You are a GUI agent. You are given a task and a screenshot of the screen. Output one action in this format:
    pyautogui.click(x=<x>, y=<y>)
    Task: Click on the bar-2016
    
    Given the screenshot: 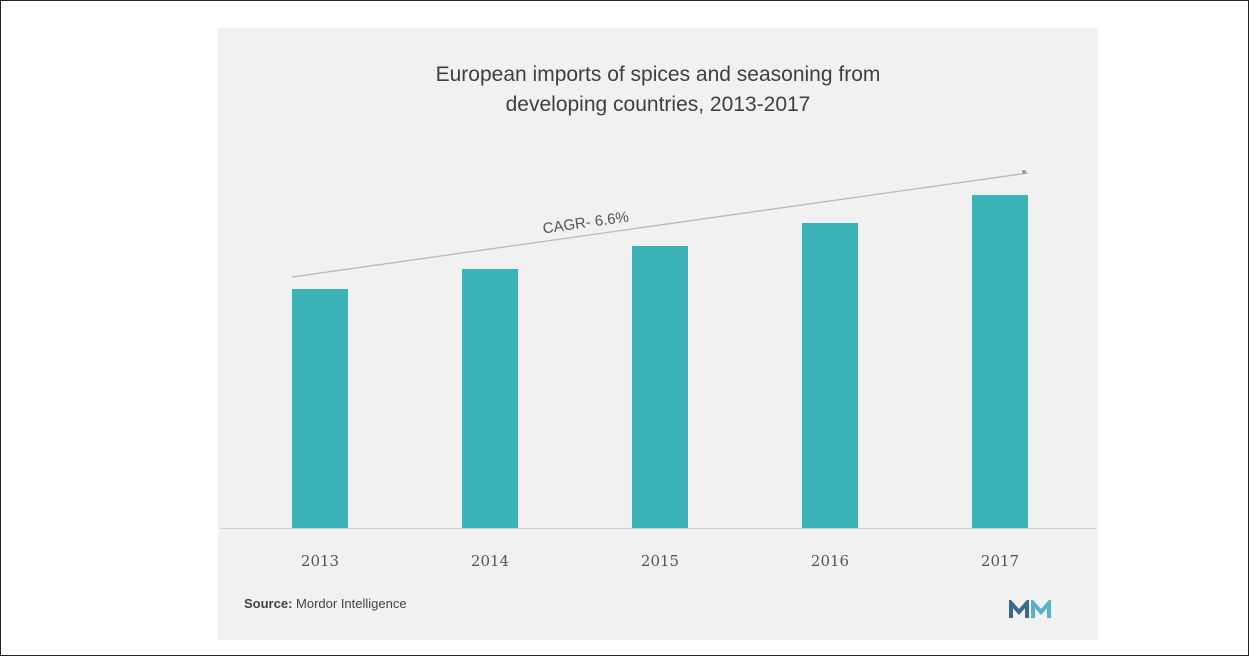 What is the action you would take?
    pyautogui.click(x=830, y=375)
    